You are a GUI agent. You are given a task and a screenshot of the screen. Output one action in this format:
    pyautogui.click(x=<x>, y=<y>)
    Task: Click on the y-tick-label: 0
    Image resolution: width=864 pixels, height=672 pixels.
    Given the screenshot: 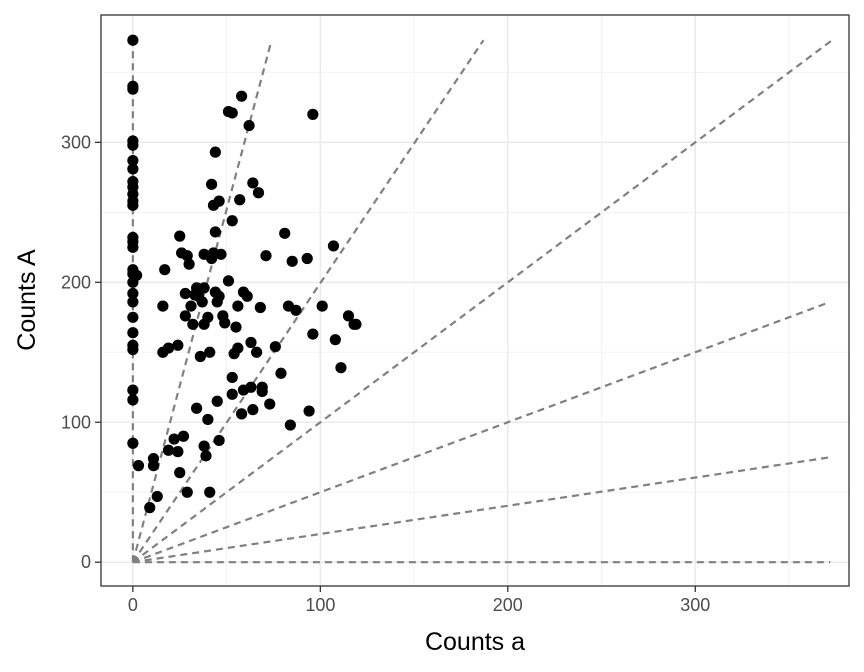 What is the action you would take?
    pyautogui.click(x=86, y=562)
    